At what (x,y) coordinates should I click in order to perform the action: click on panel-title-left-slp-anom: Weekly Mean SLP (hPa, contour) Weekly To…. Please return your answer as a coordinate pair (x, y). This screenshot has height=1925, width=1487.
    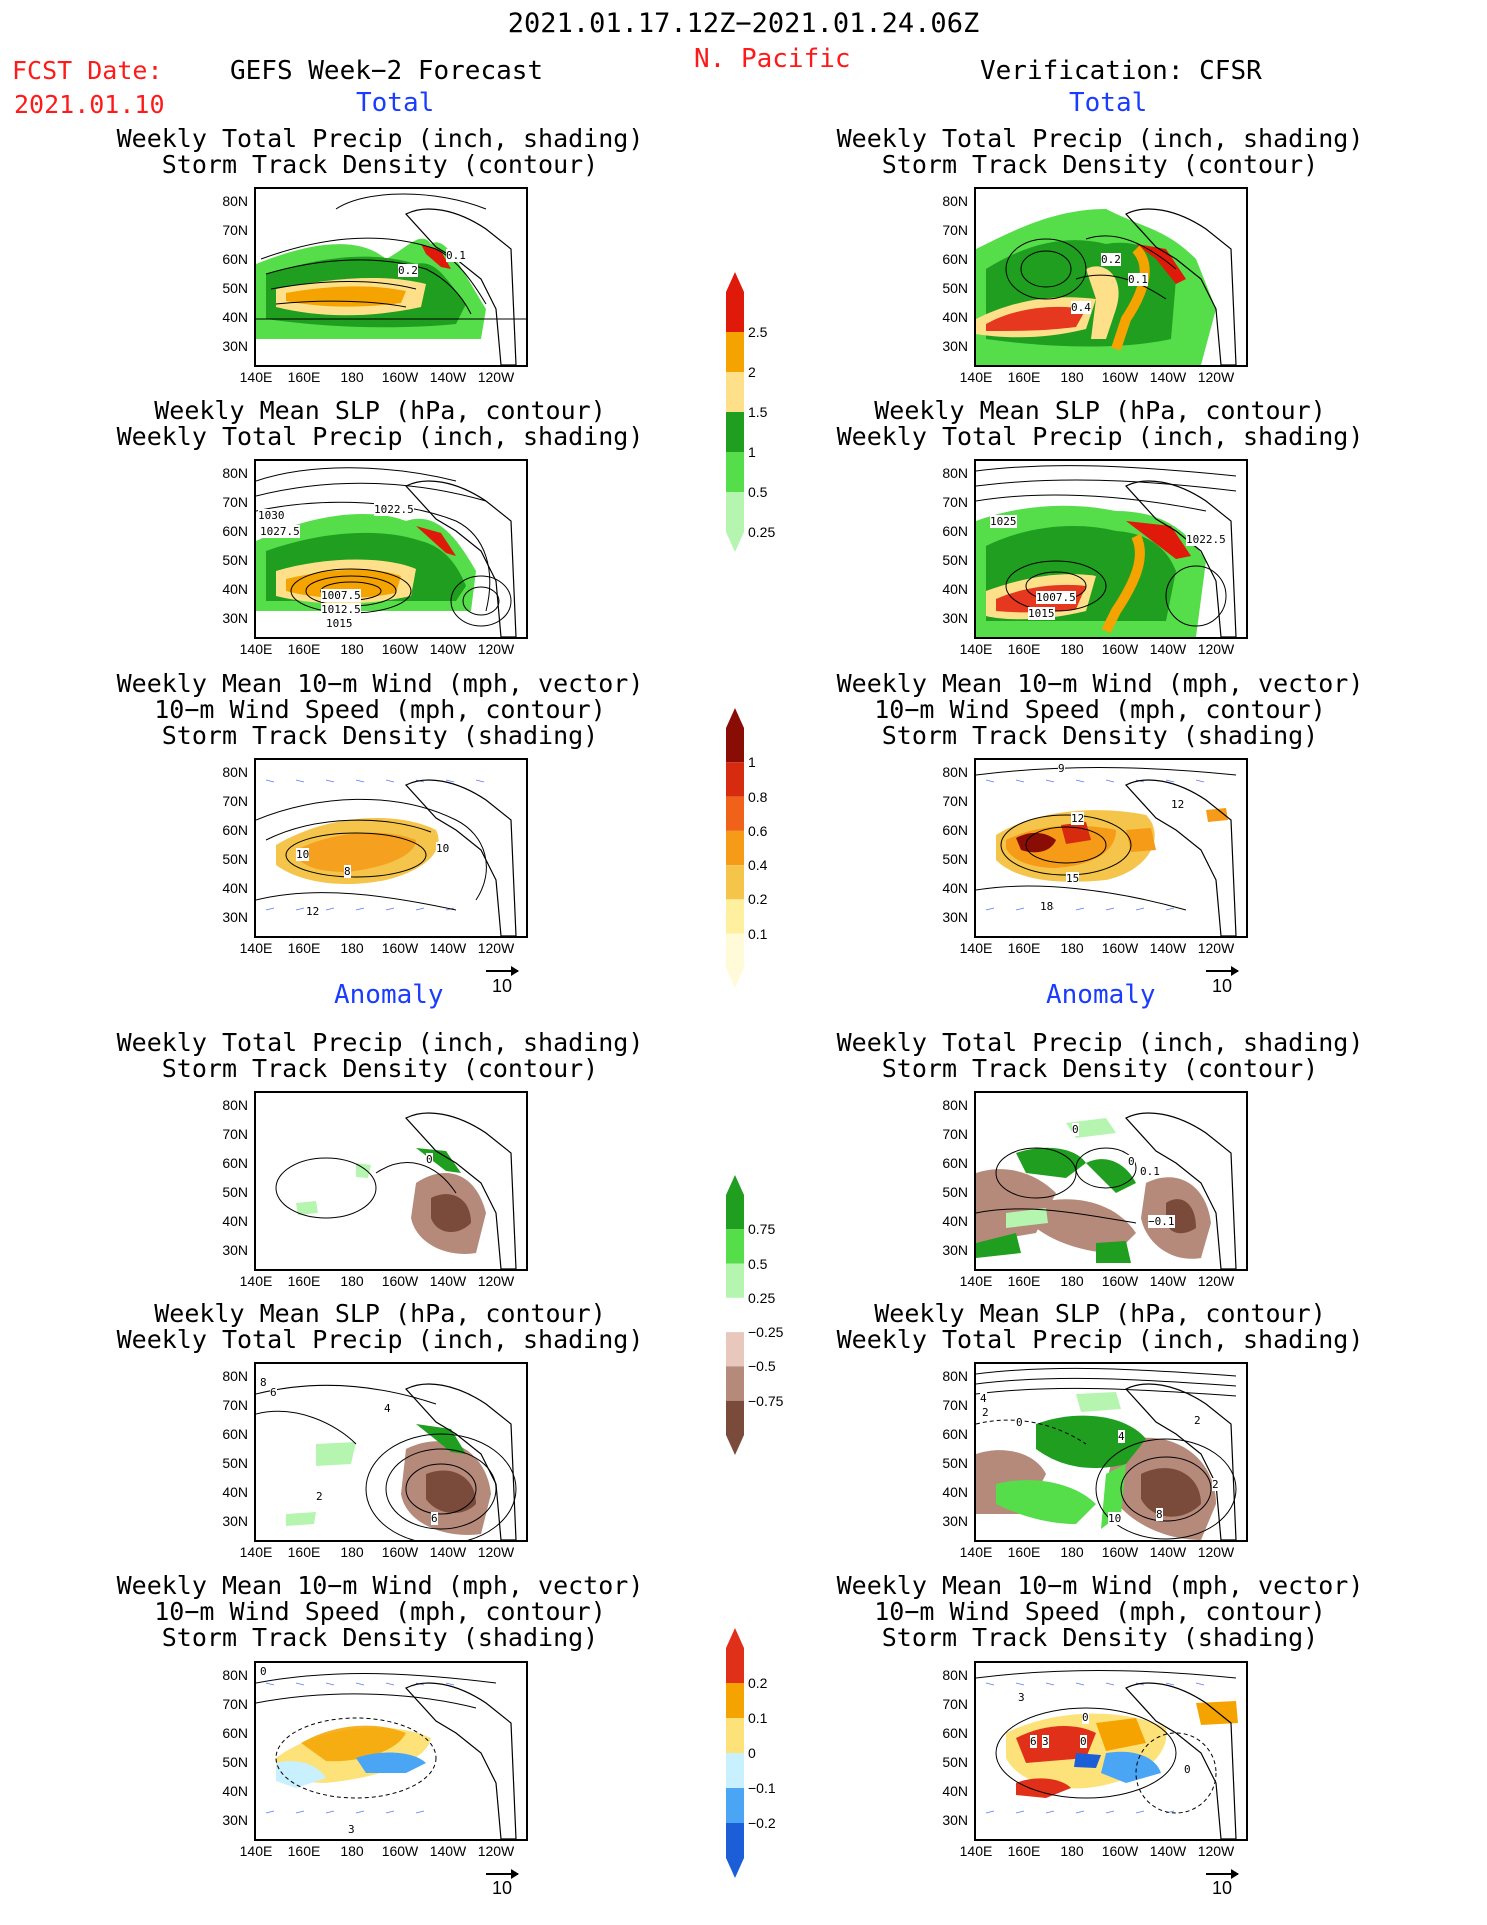
    Looking at the image, I should click on (380, 1326).